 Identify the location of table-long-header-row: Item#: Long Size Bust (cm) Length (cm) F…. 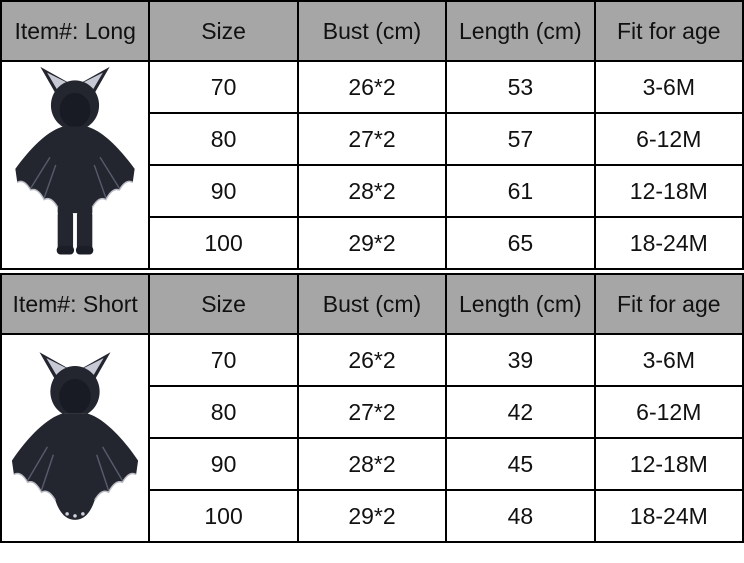
(372, 31).